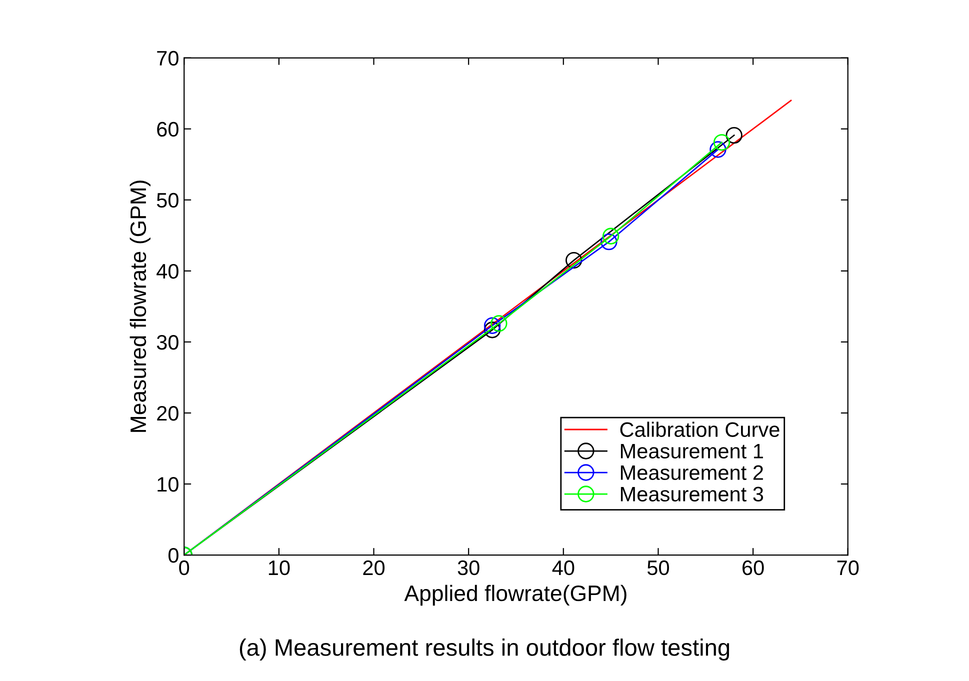 The height and width of the screenshot is (681, 969). Describe the element at coordinates (374, 568) in the screenshot. I see `x-tick-label: 20` at that location.